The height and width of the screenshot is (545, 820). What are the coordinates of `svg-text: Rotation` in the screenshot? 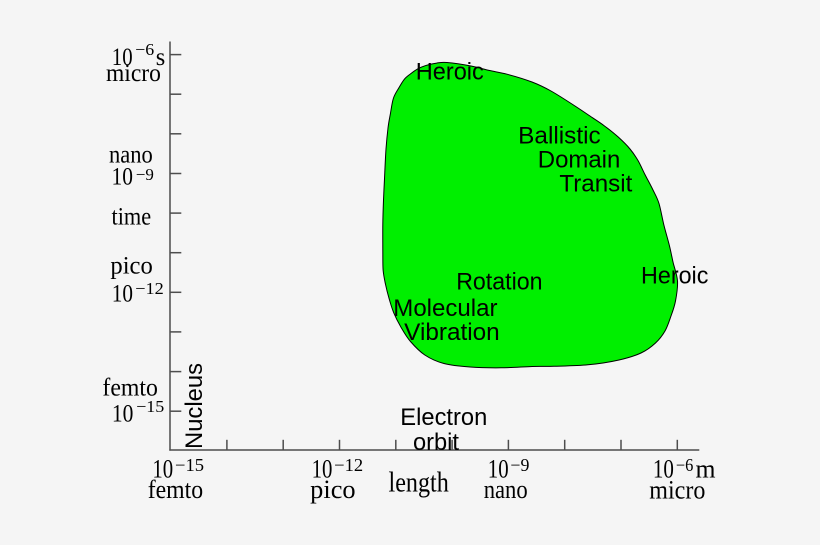 It's located at (499, 282).